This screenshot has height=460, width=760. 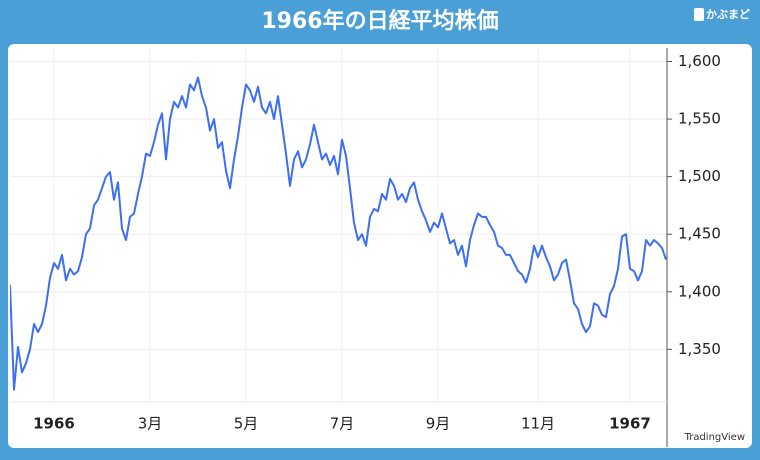 I want to click on y-tick-label: 1,500, so click(x=699, y=176).